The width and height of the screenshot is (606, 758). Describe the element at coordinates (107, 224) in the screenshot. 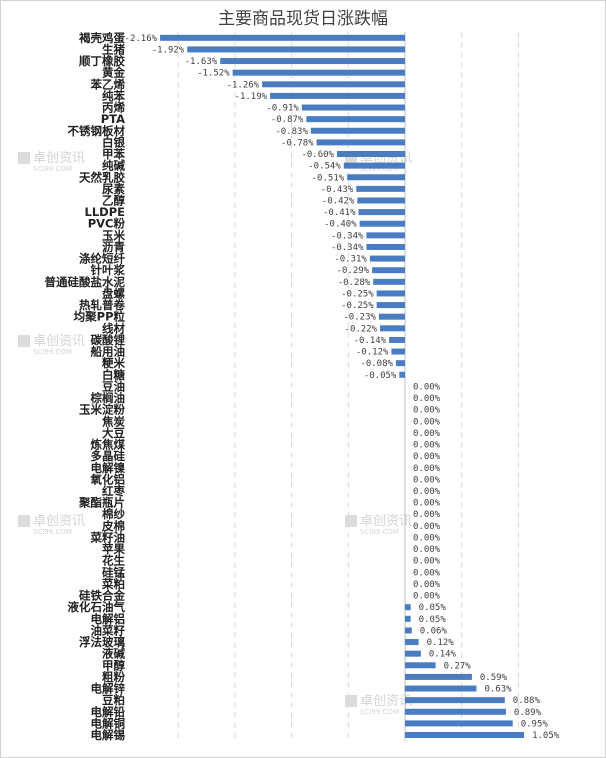

I see `category-label: PVC粉` at that location.